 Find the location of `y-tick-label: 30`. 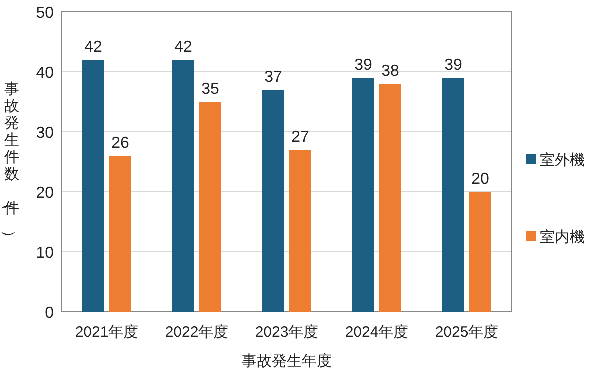

y-tick-label: 30 is located at coordinates (45, 133).